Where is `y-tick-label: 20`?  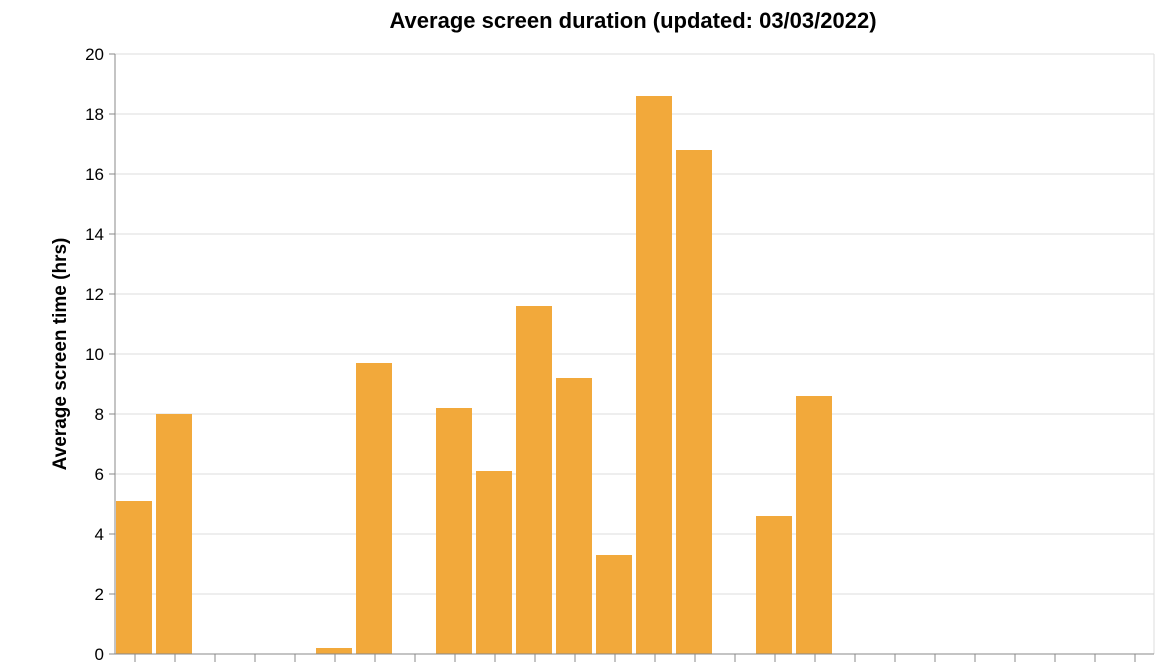 y-tick-label: 20 is located at coordinates (94, 54).